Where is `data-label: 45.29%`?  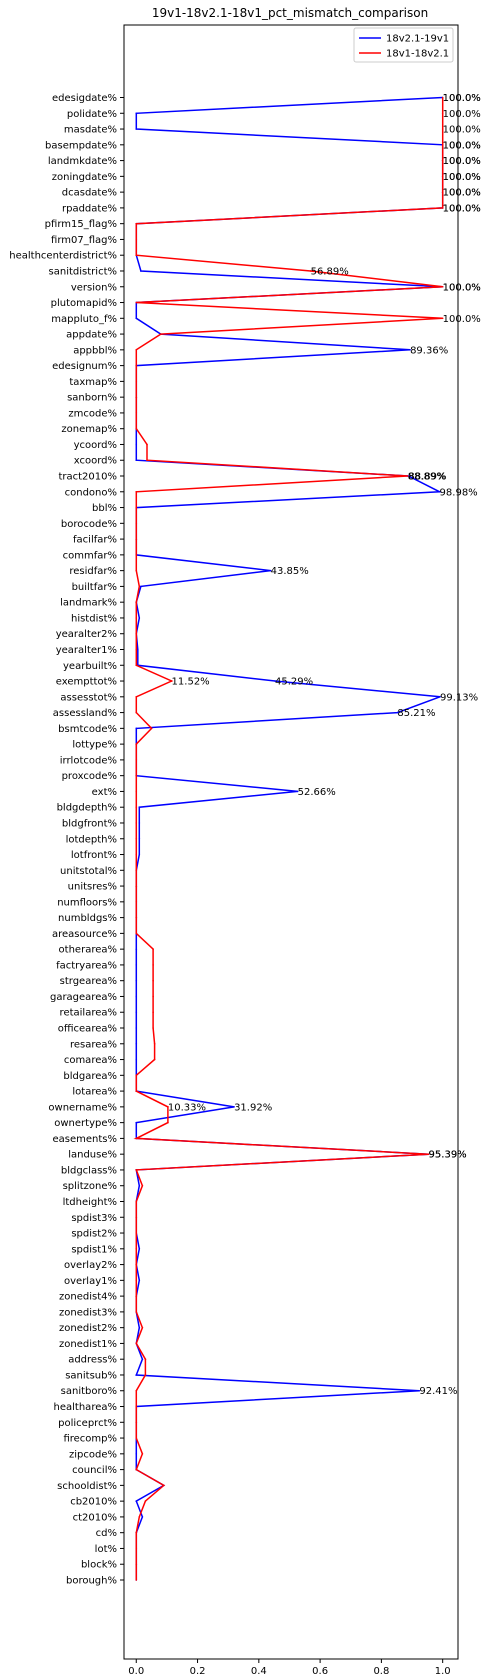
data-label: 45.29% is located at coordinates (294, 682).